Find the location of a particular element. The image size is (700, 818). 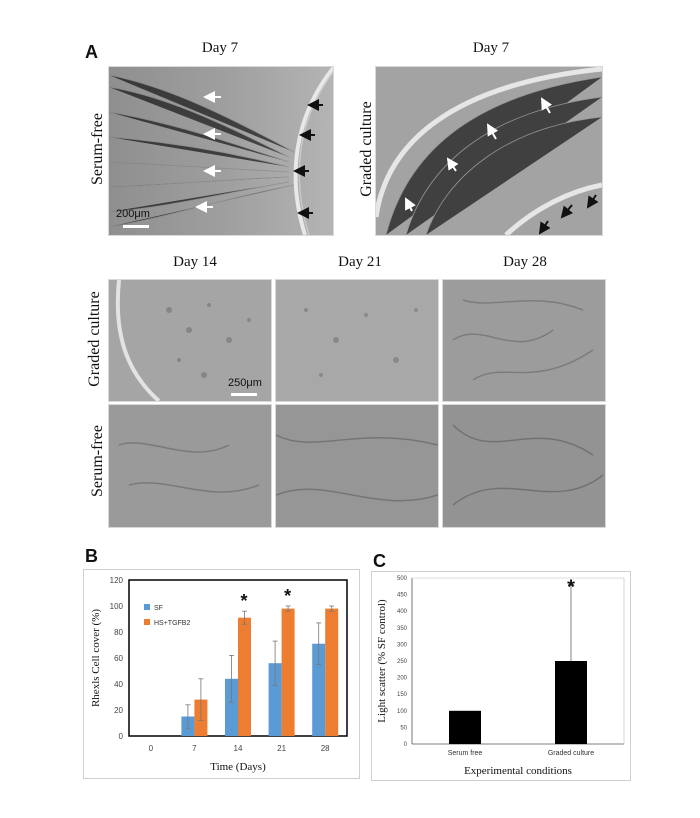

micrograph-serum-free-day28 is located at coordinates (524, 466).